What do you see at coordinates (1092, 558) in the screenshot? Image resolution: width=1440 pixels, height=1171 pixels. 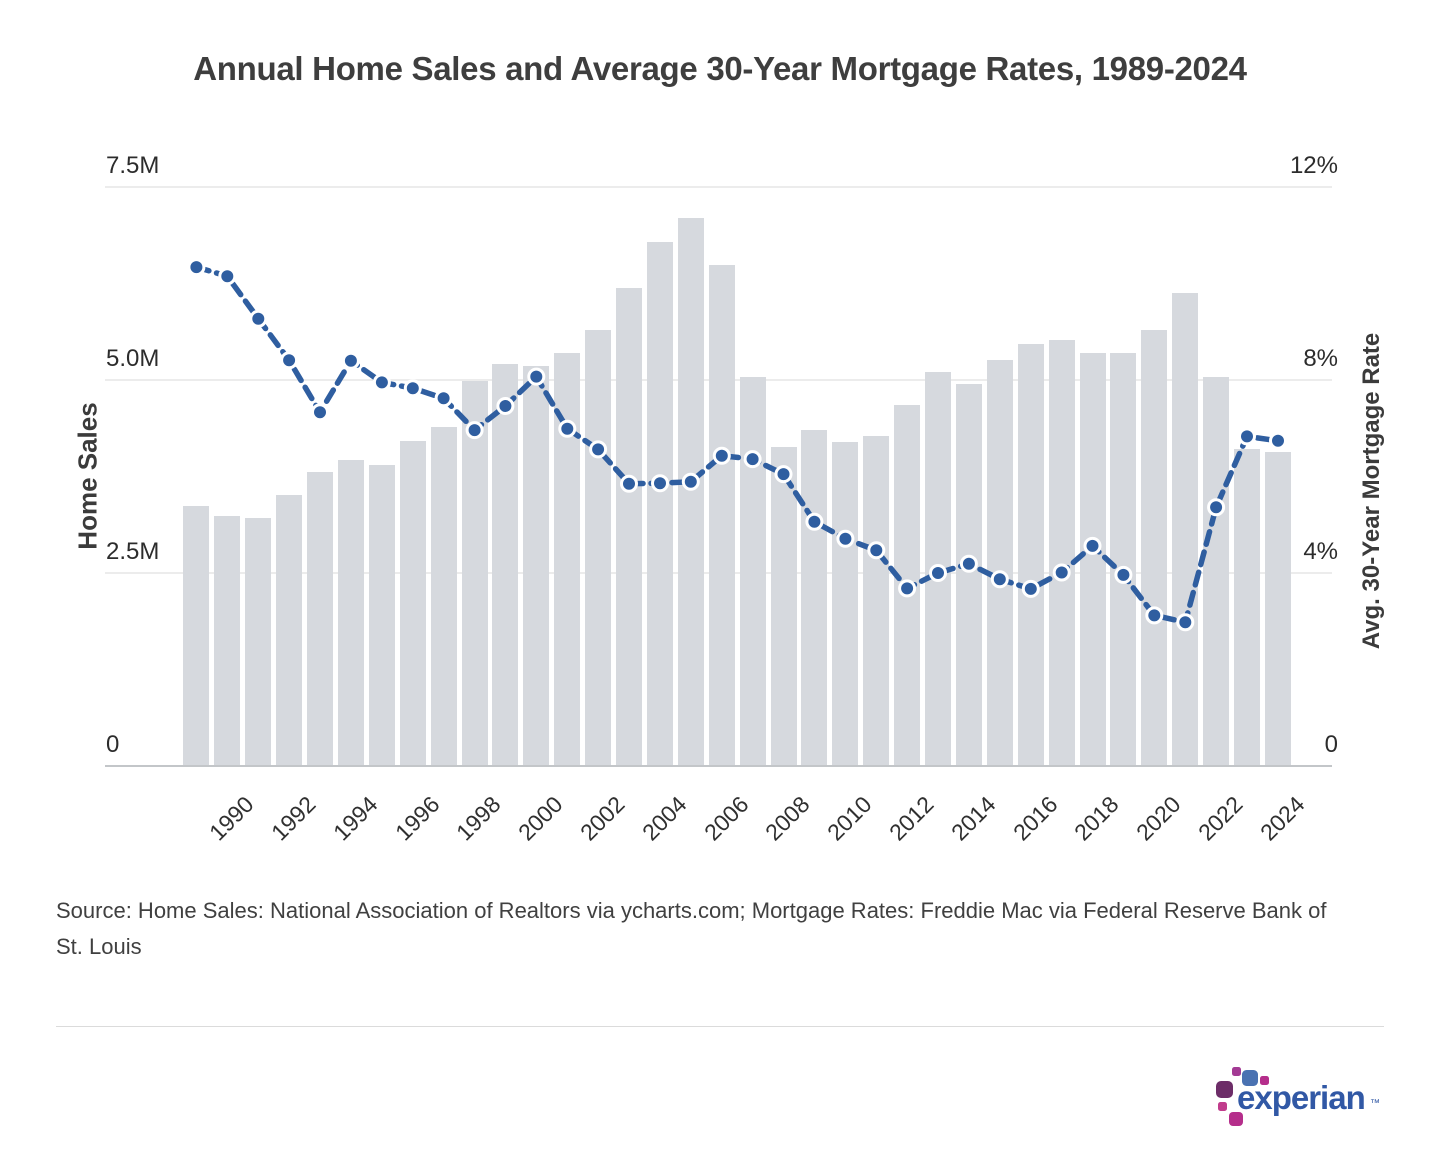 I see `bar-2018` at bounding box center [1092, 558].